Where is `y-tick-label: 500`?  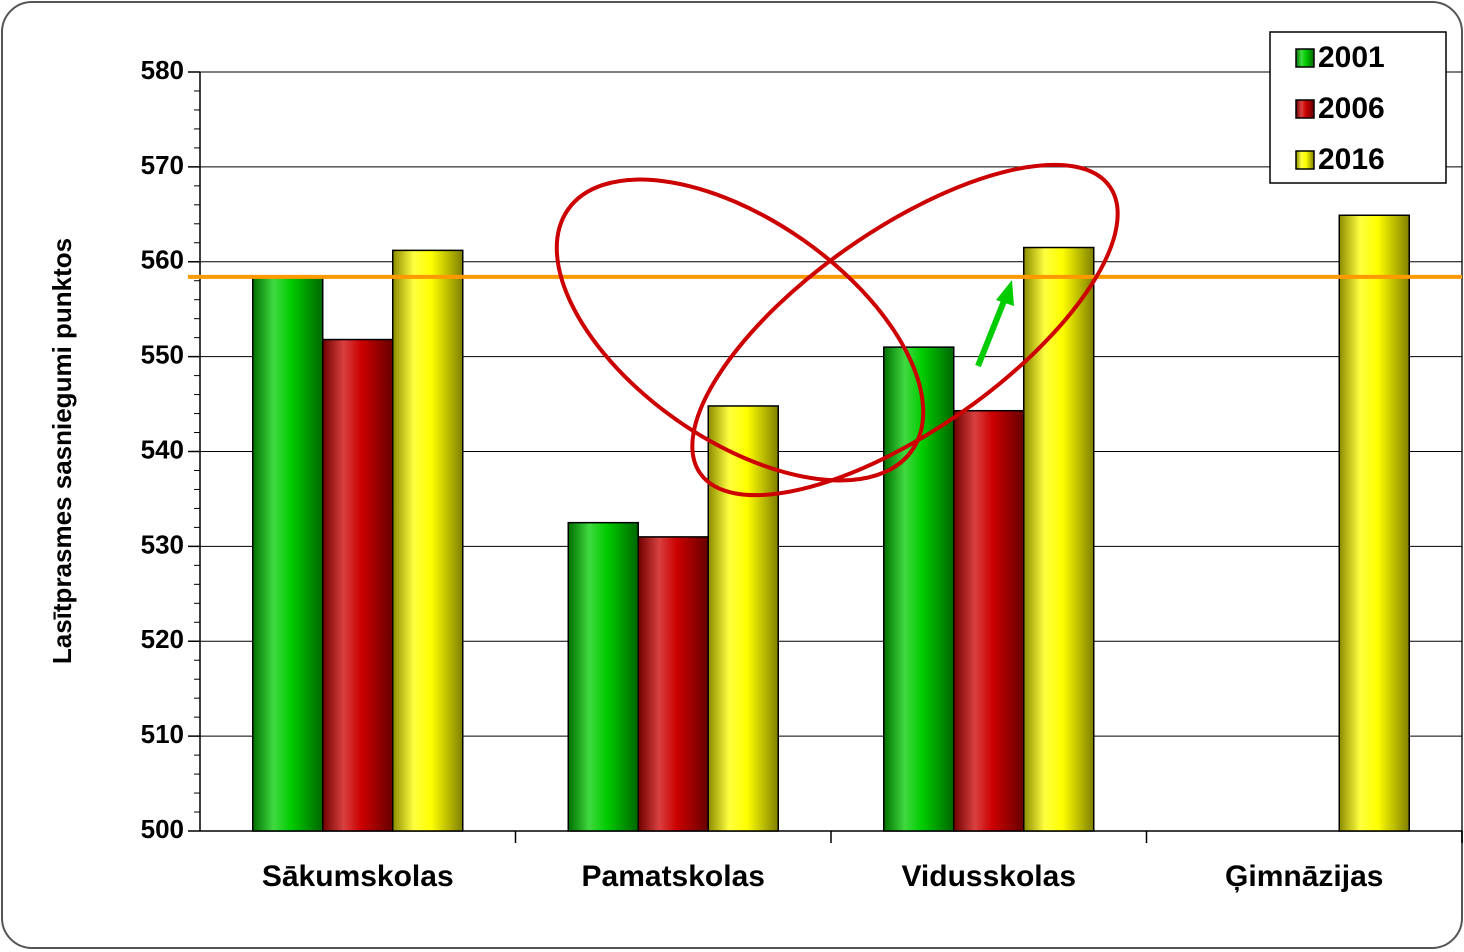
y-tick-label: 500 is located at coordinates (162, 829).